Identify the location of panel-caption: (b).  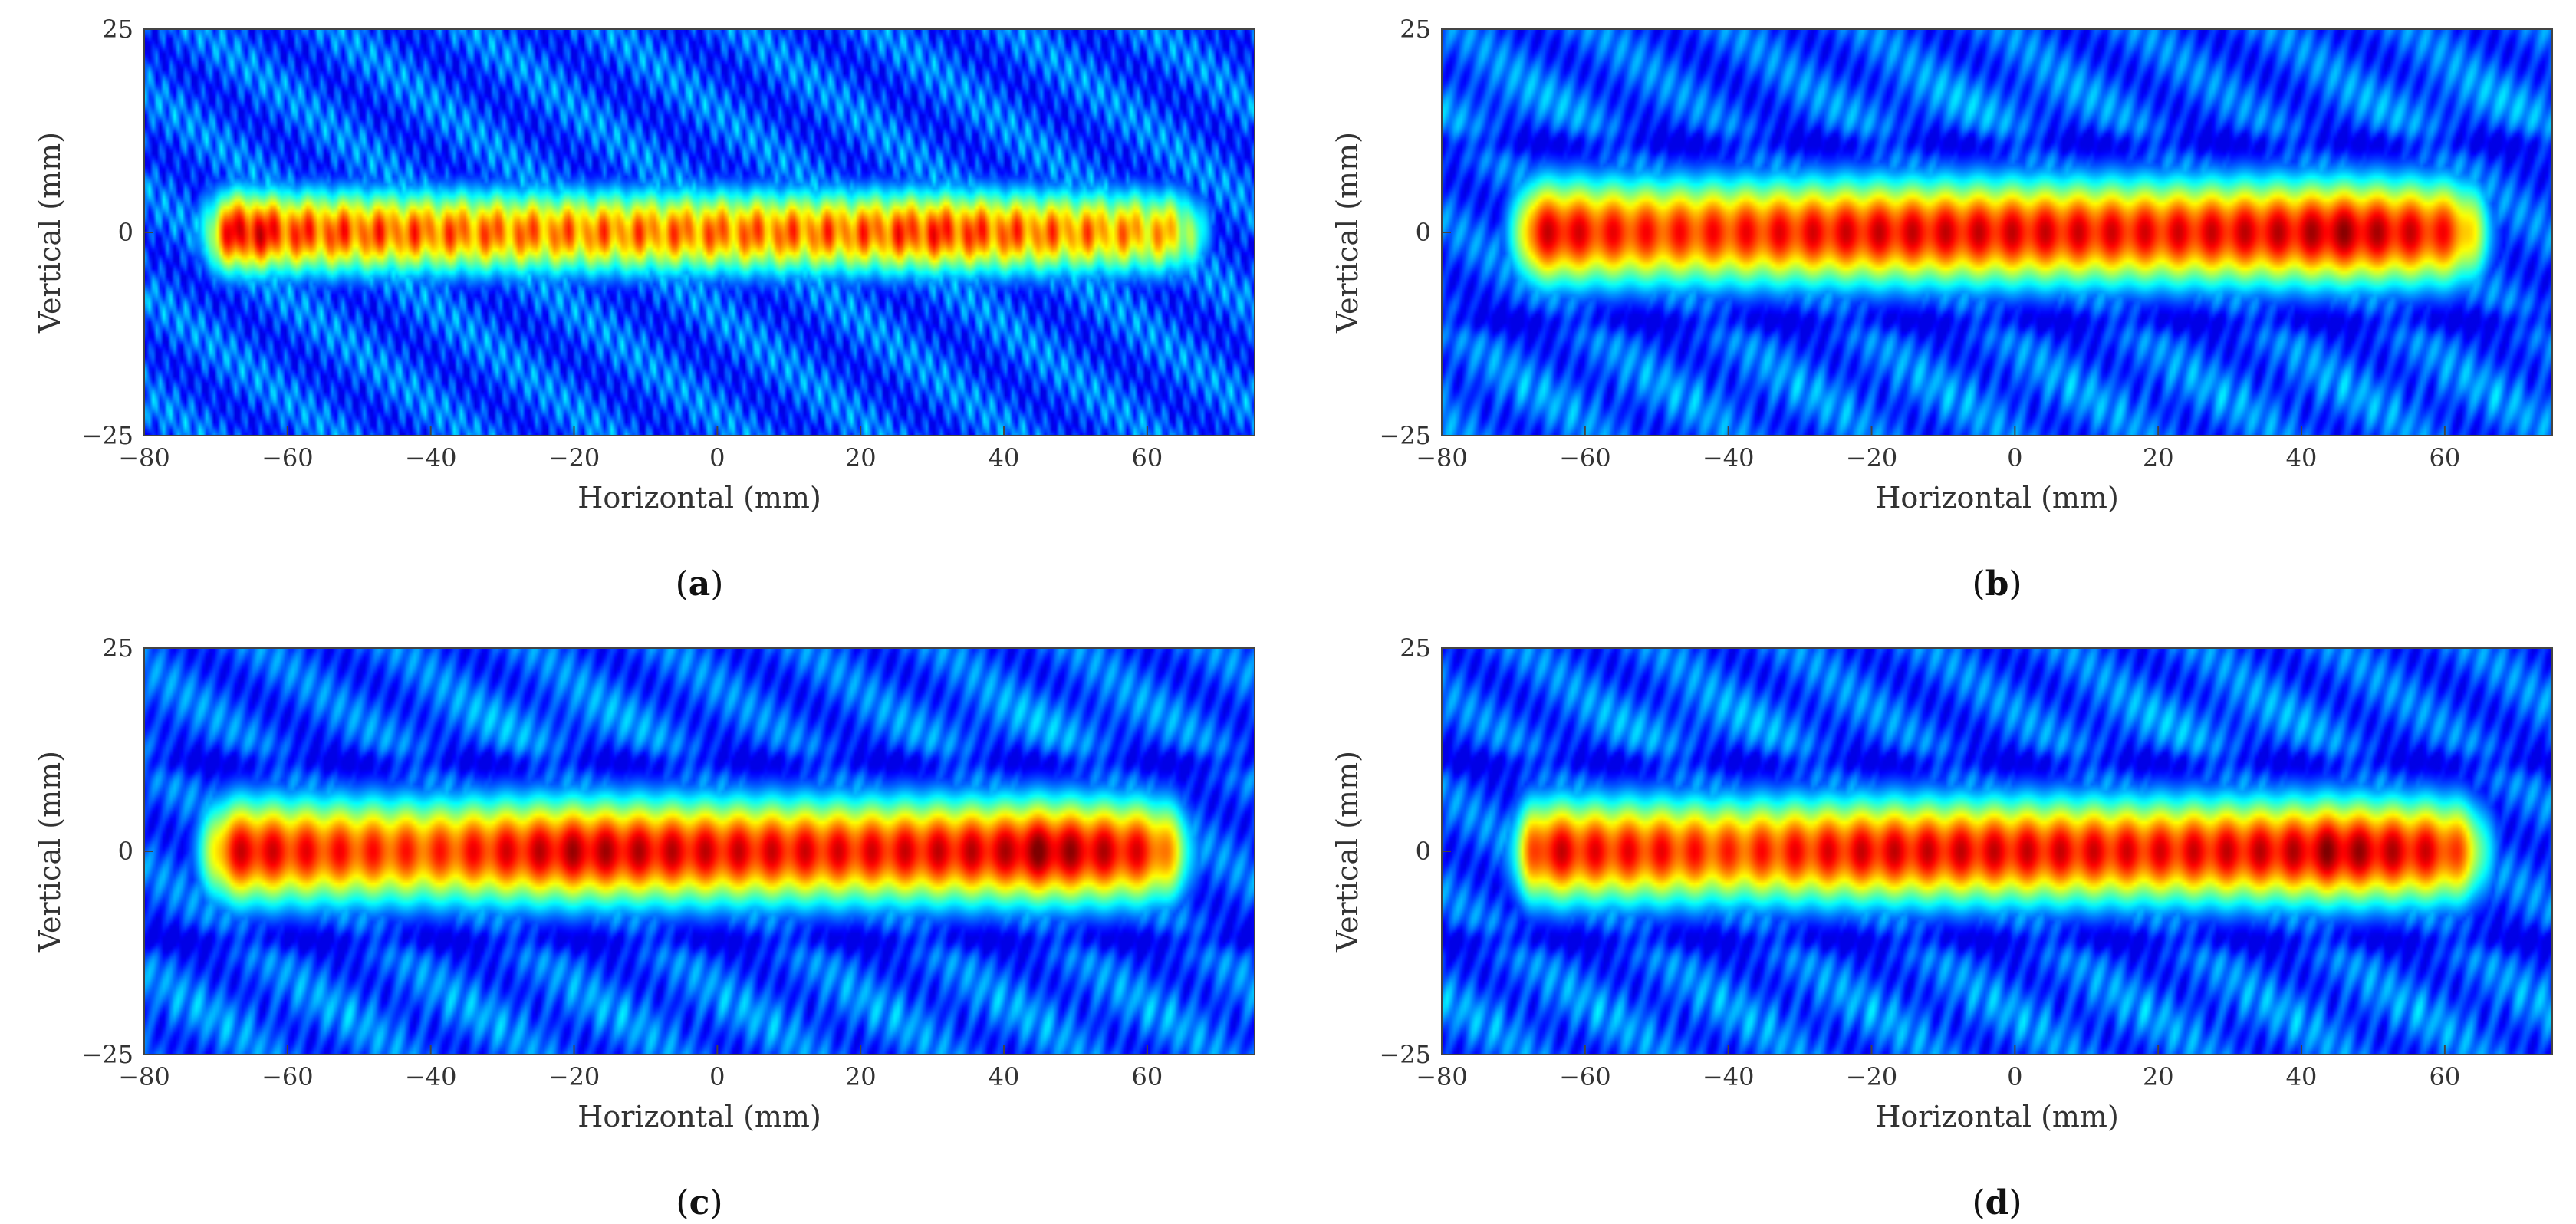
(1997, 584).